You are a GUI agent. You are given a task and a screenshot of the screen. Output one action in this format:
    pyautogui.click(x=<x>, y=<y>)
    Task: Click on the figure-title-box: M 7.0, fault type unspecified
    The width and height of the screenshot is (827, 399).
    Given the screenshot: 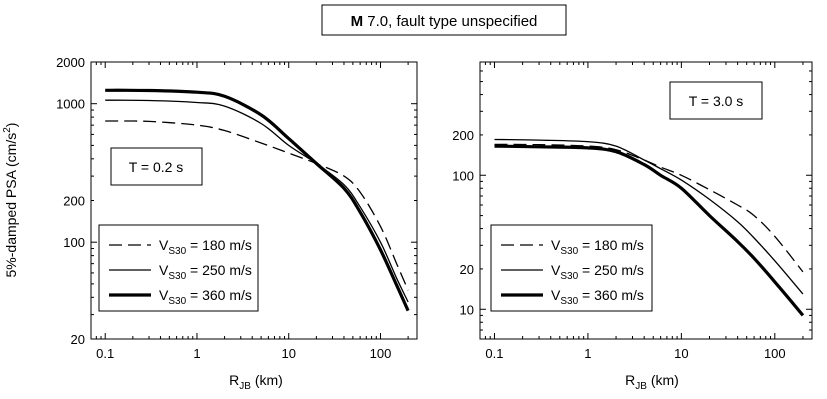 What is the action you would take?
    pyautogui.click(x=444, y=20)
    